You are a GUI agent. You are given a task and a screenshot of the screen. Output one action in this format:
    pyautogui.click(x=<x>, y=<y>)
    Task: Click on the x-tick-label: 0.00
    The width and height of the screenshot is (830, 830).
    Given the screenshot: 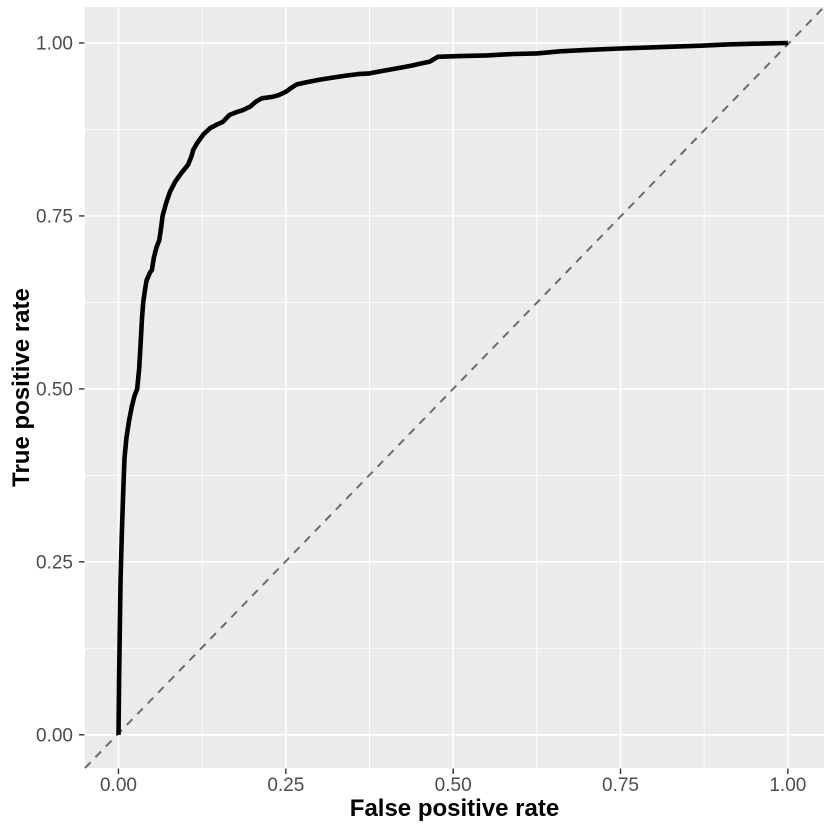 What is the action you would take?
    pyautogui.click(x=118, y=785)
    